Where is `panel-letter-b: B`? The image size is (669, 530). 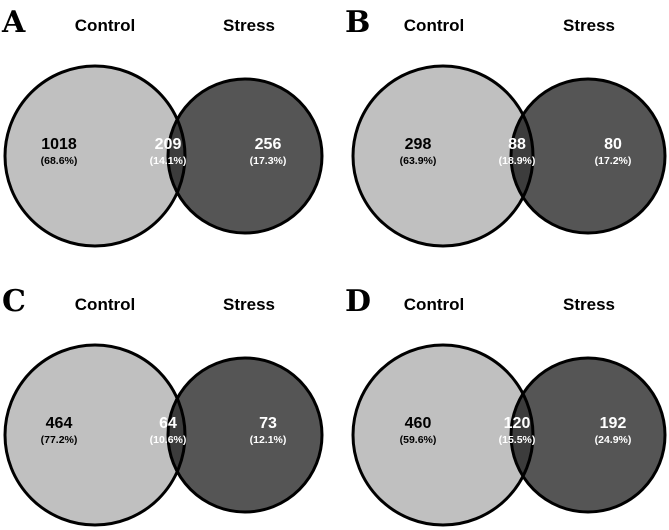 panel-letter-b: B is located at coordinates (357, 22).